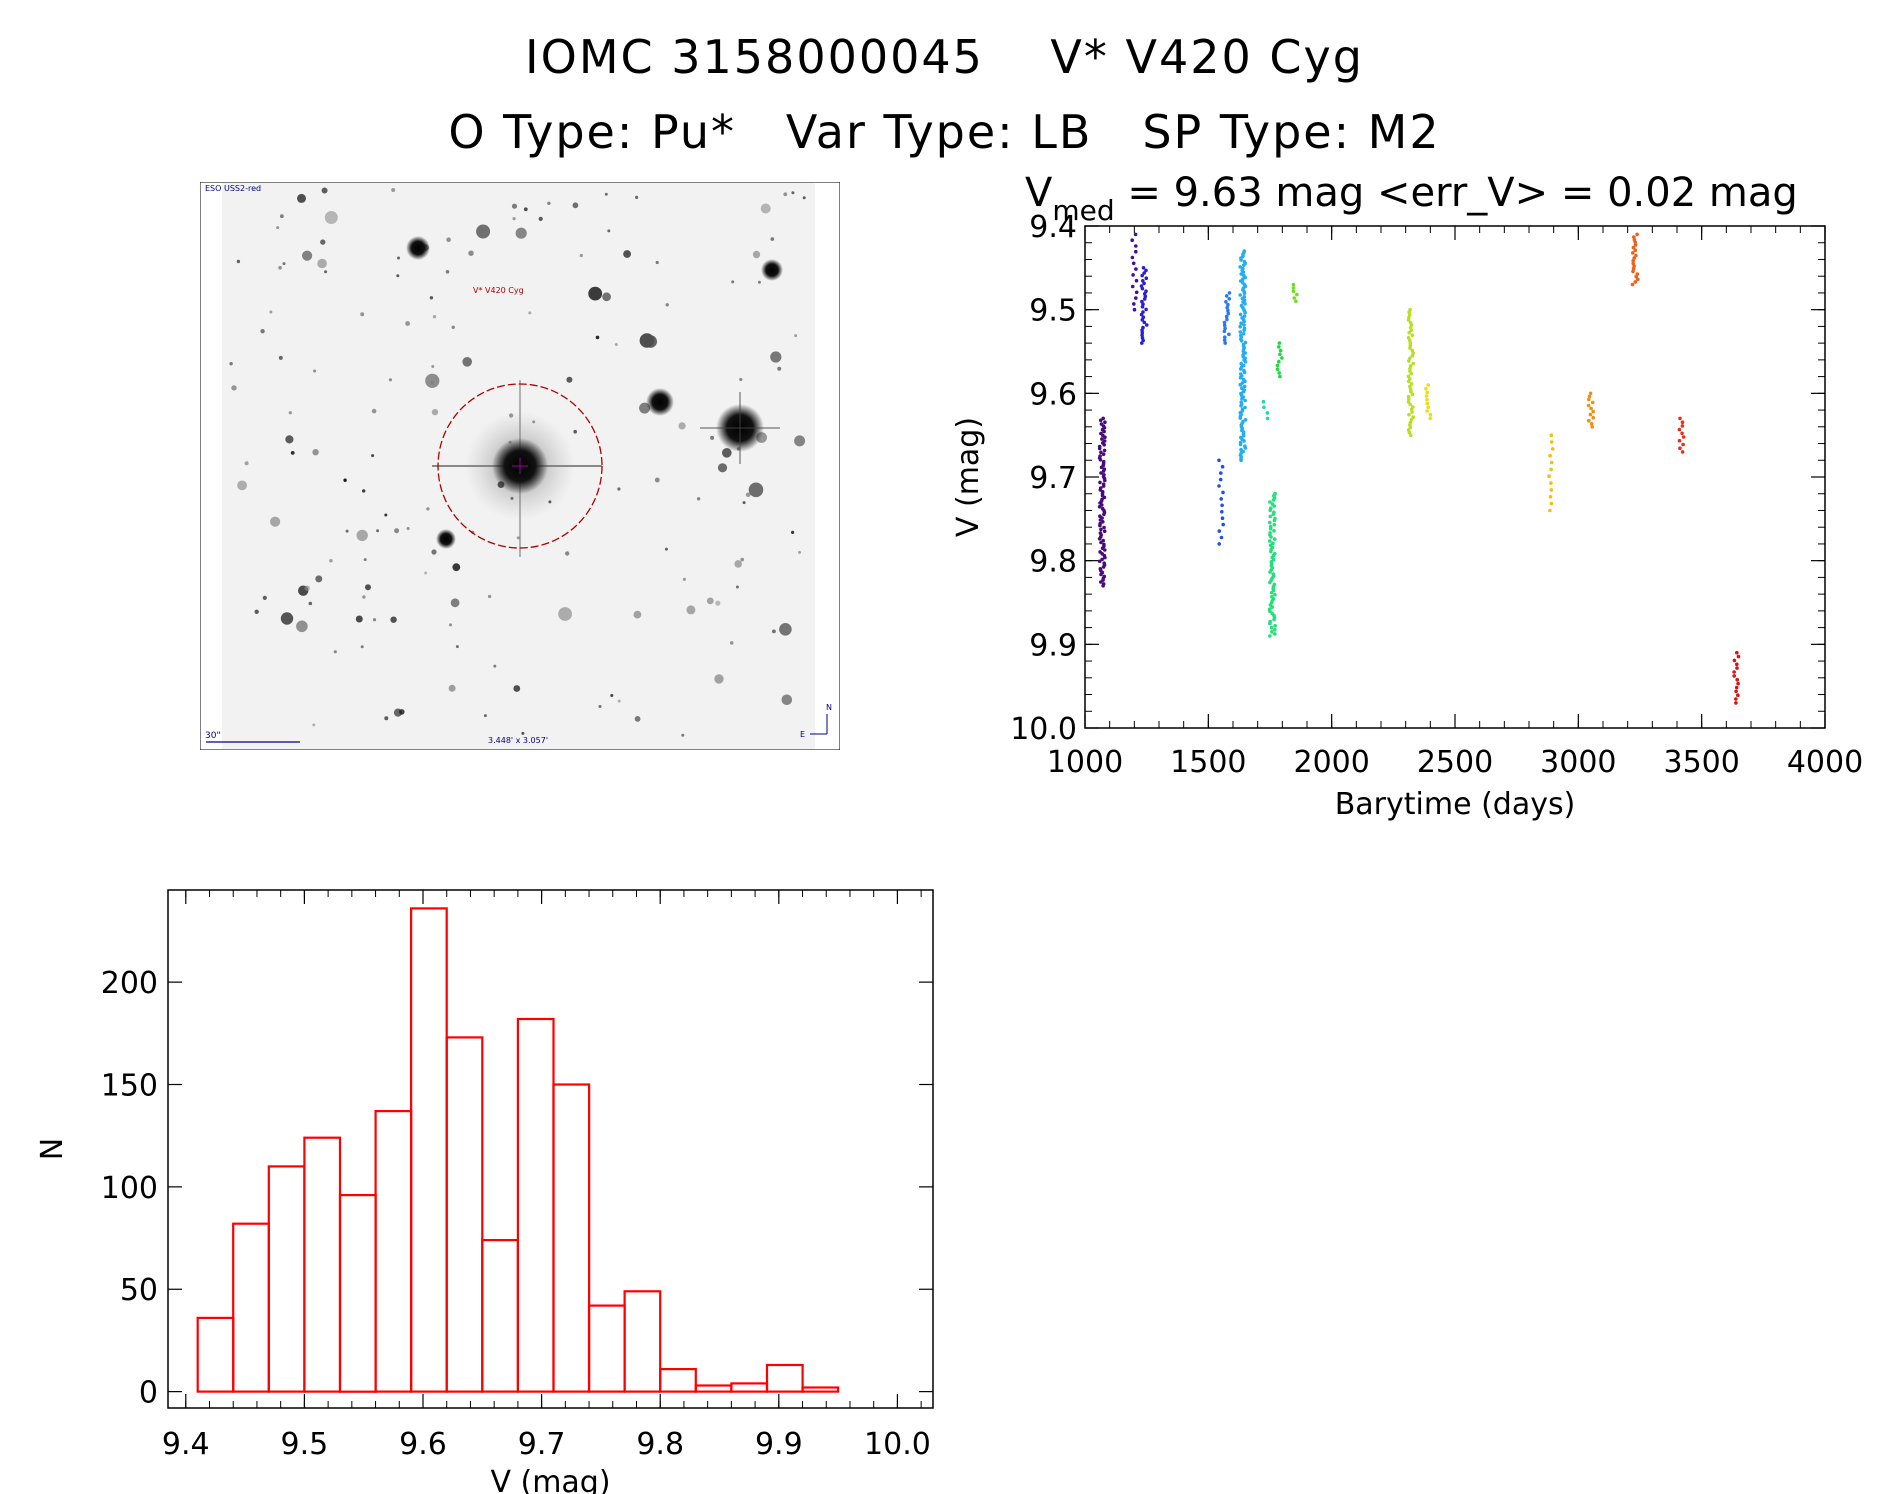  What do you see at coordinates (1039, 193) in the screenshot?
I see `lightcurve-title-v: V` at bounding box center [1039, 193].